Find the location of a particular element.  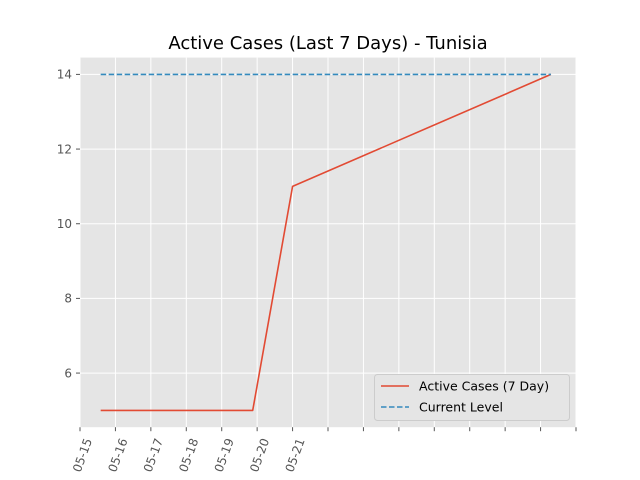

y-tick-label: 6 is located at coordinates (68, 373).